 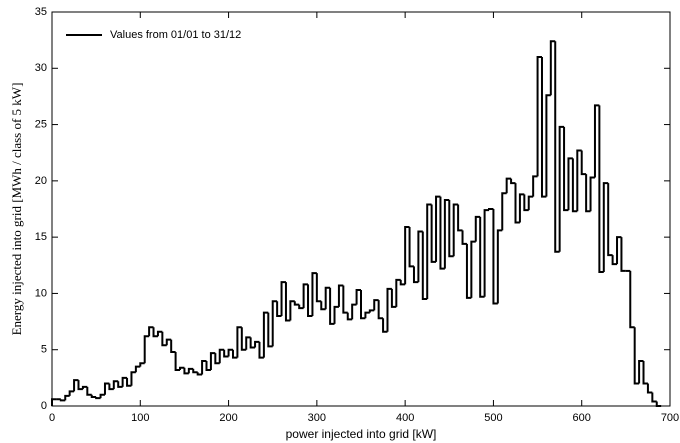 What do you see at coordinates (41, 124) in the screenshot?
I see `y-tick-label: 25` at bounding box center [41, 124].